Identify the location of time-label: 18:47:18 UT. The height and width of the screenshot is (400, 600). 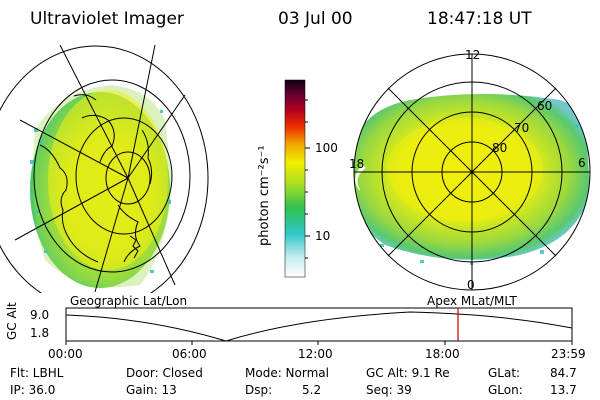
(479, 19).